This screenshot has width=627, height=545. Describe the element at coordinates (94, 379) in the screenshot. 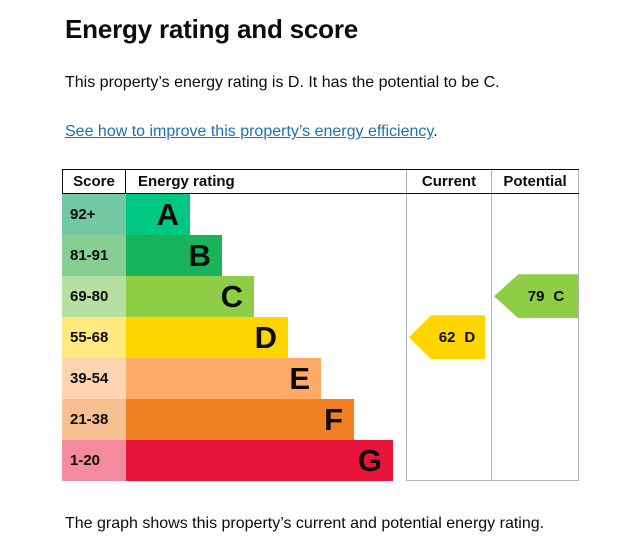

I see `band-score-cell: 39-54` at that location.